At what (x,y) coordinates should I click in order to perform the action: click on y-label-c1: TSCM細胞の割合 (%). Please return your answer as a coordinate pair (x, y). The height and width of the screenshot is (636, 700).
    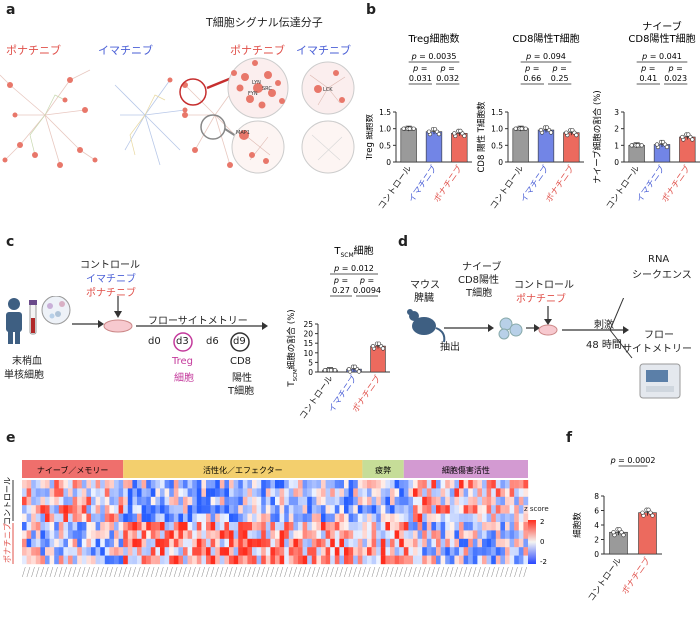
    Looking at the image, I should click on (292, 348).